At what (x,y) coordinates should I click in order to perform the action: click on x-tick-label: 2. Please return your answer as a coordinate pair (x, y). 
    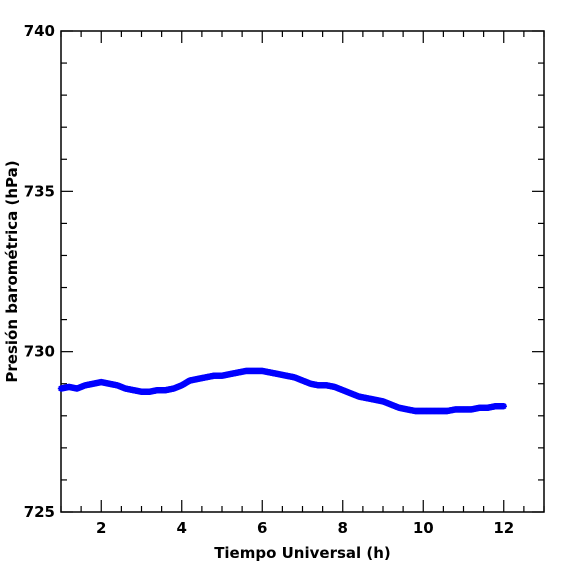
    Looking at the image, I should click on (101, 528).